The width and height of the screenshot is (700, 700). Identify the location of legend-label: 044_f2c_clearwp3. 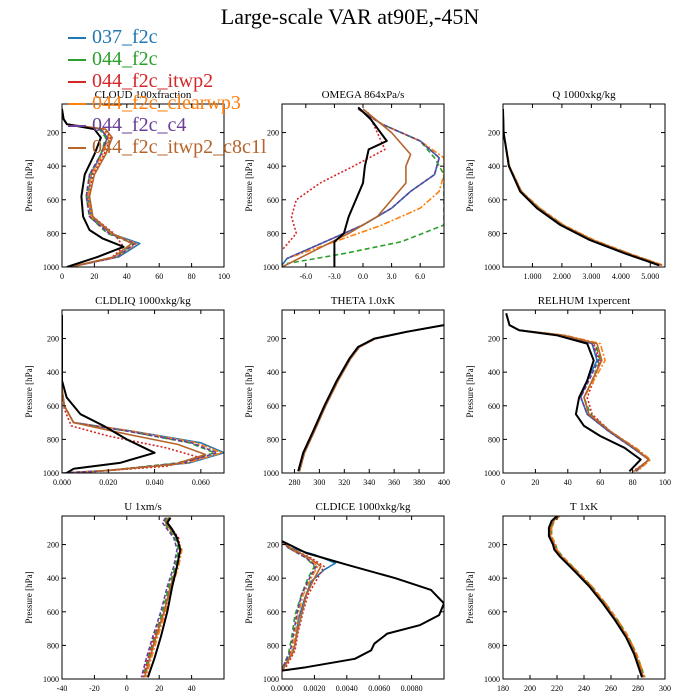
(166, 103).